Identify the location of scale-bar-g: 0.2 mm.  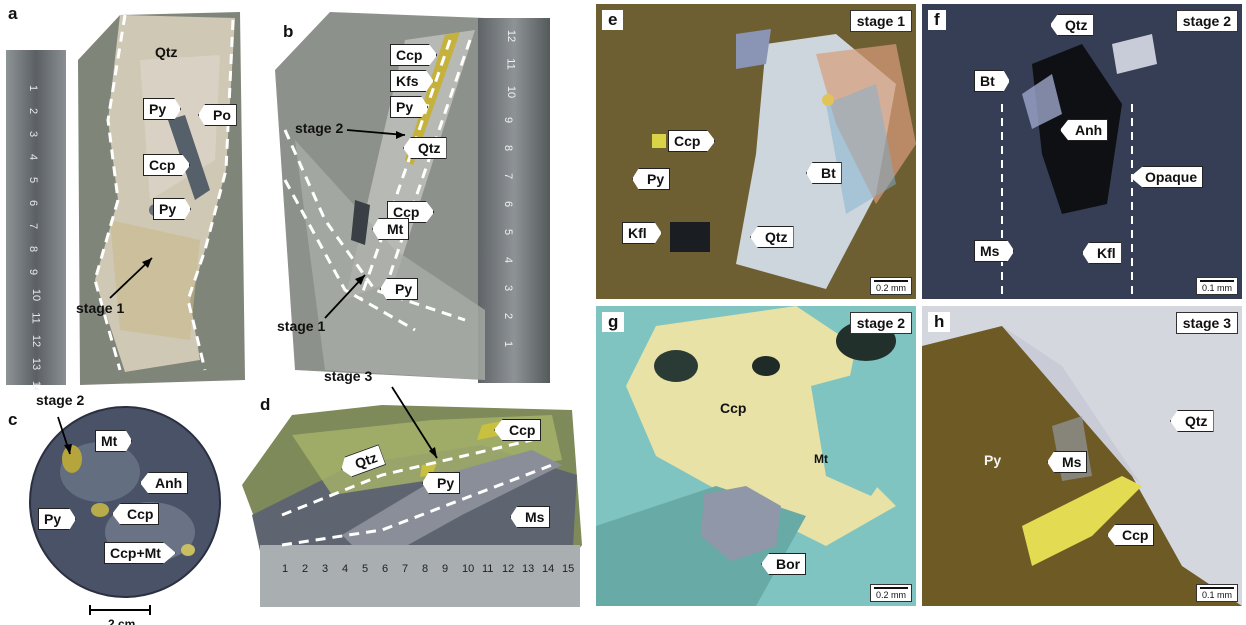
(891, 593).